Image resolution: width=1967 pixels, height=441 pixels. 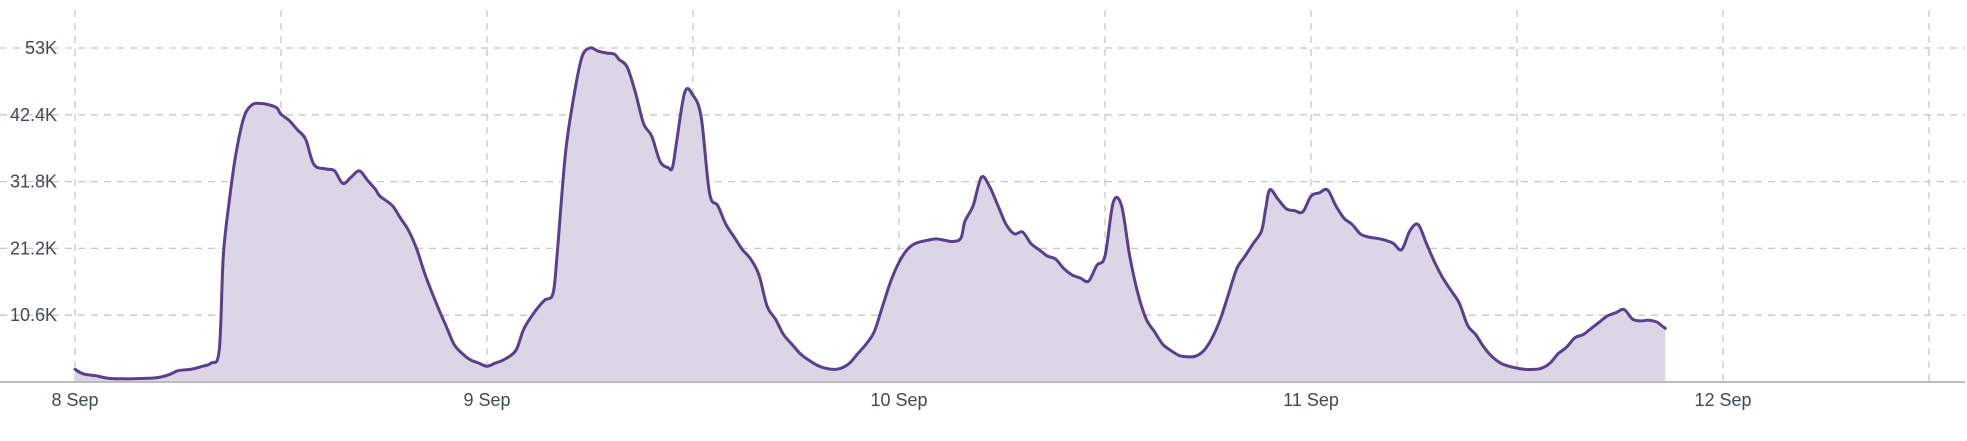 What do you see at coordinates (898, 400) in the screenshot?
I see `x-tick-label: 10 Sep` at bounding box center [898, 400].